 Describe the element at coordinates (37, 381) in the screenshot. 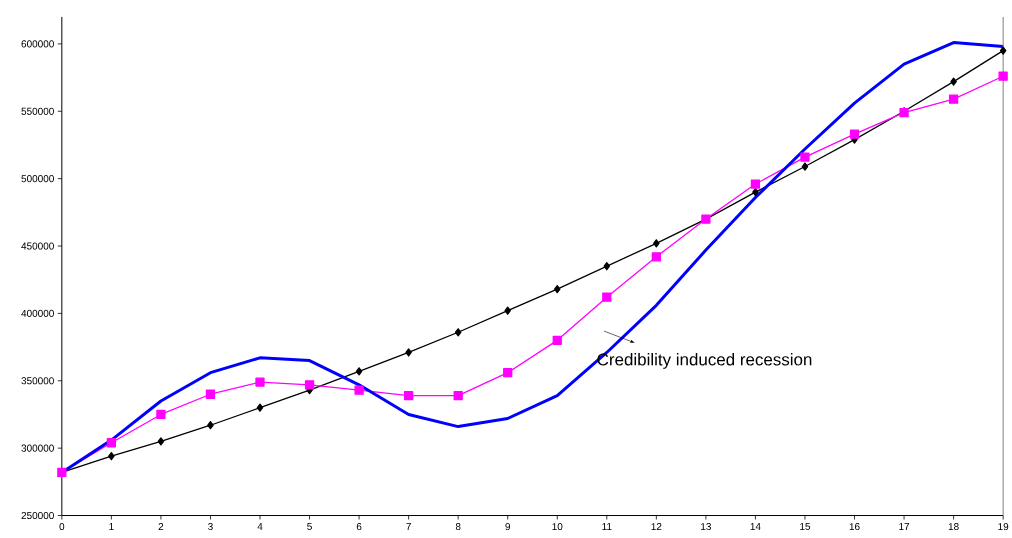

I see `y-tick-label: 350000` at that location.